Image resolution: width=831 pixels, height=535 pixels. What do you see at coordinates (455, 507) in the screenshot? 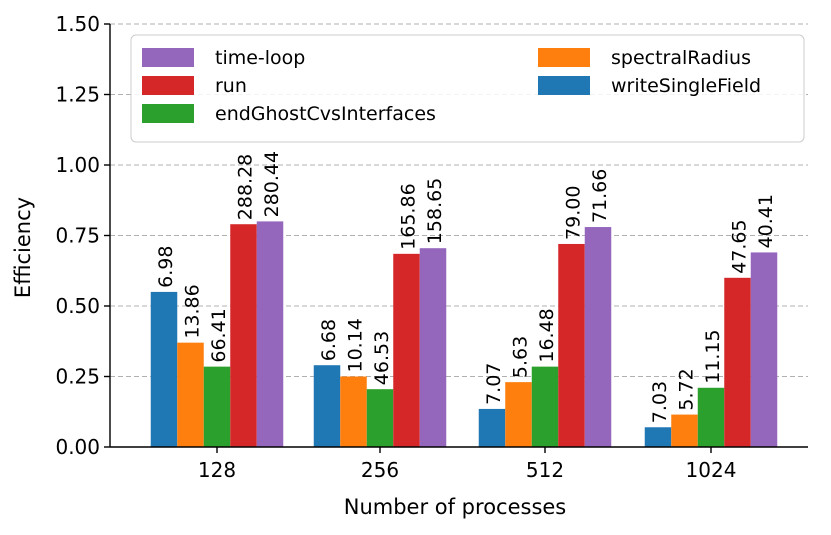
I see `x-axis-label: Number of processes` at bounding box center [455, 507].